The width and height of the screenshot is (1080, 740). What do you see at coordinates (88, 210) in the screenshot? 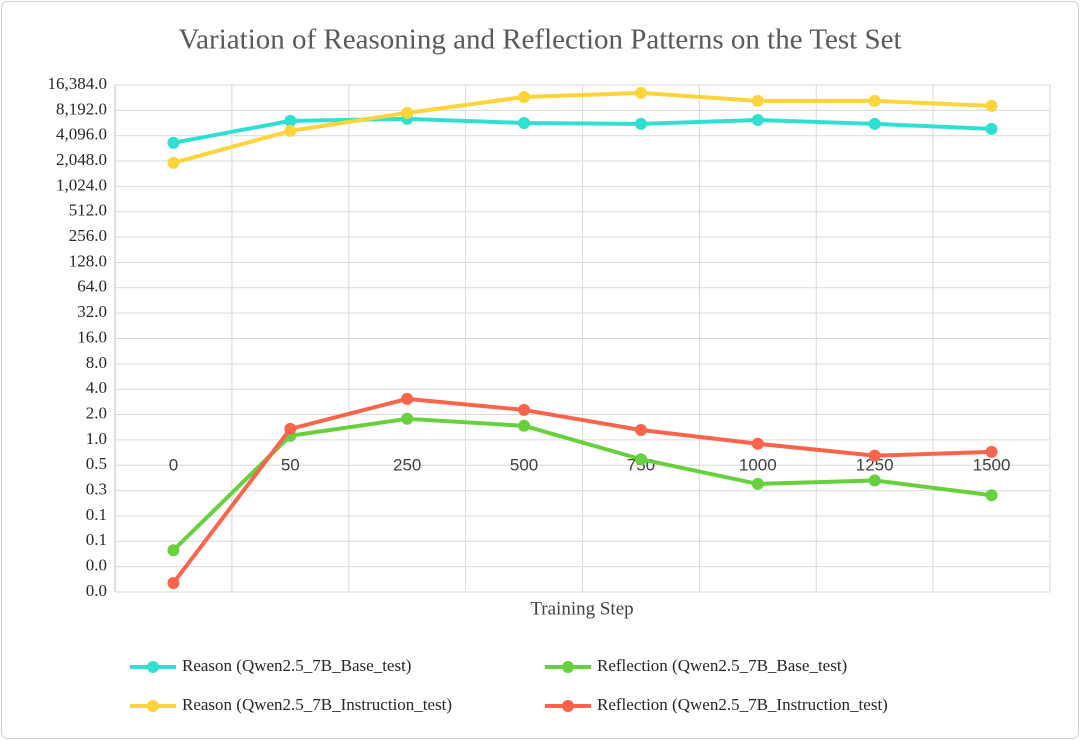
I see `y-tick-label: 512.0` at bounding box center [88, 210].